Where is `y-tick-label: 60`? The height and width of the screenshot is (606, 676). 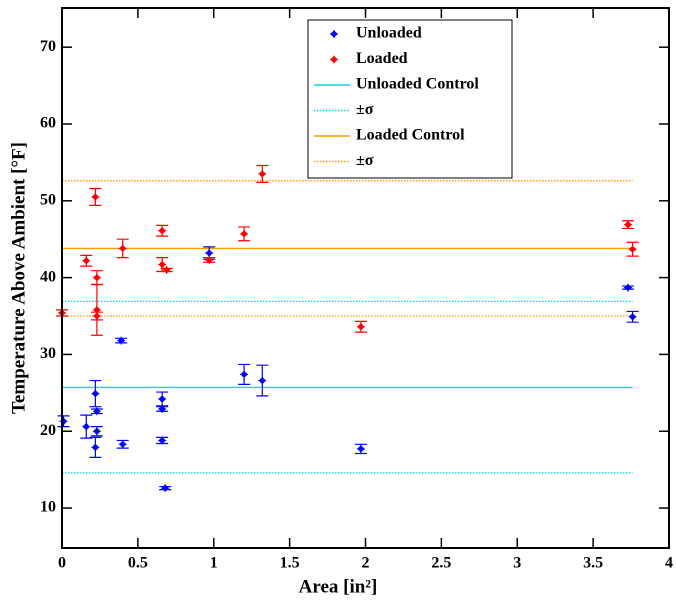 y-tick-label: 60 is located at coordinates (48, 123).